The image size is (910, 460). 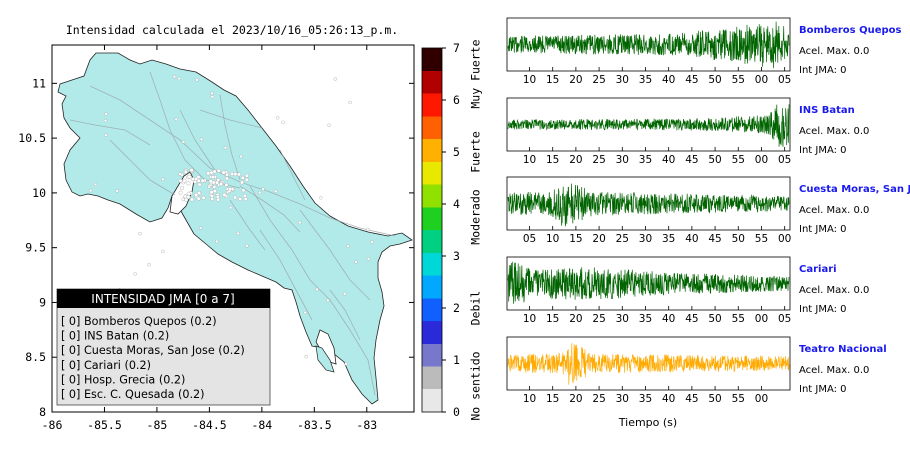 I want to click on legend-item: [ 0] Cuesta Moras, San Jose (0.2), so click(x=153, y=350).